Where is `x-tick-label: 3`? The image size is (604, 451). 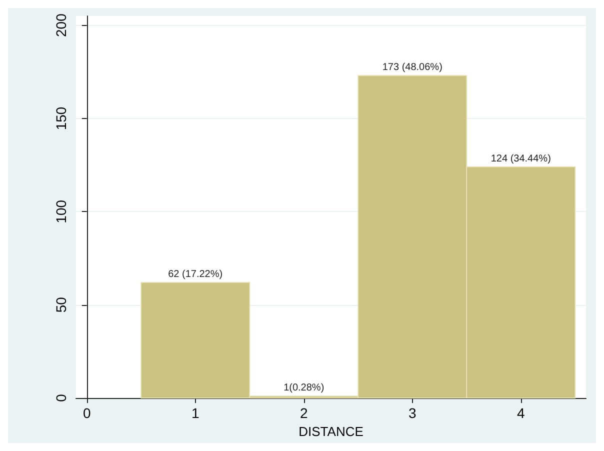 x-tick-label: 3 is located at coordinates (412, 413).